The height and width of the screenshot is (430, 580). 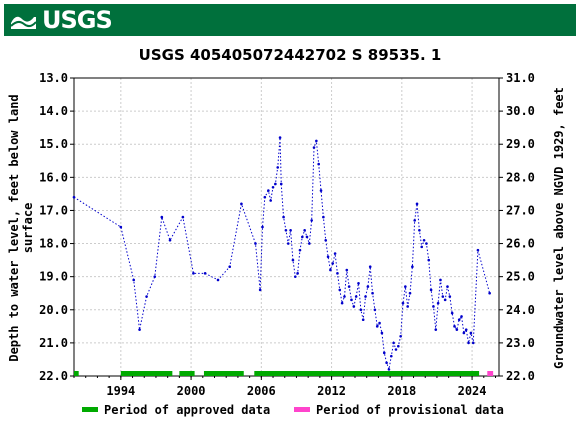 What do you see at coordinates (53, 144) in the screenshot?
I see `y-left-tick-label: 15.0` at bounding box center [53, 144].